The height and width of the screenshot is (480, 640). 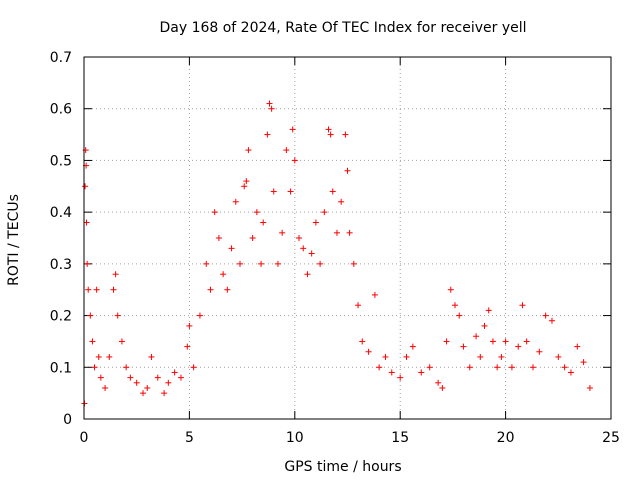 What do you see at coordinates (506, 438) in the screenshot?
I see `x-tick-label: 20` at bounding box center [506, 438].